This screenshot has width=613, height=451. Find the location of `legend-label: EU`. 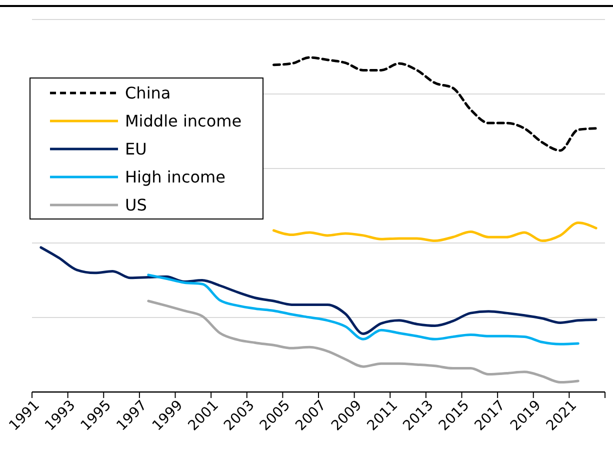

legend-label: EU is located at coordinates (136, 149).